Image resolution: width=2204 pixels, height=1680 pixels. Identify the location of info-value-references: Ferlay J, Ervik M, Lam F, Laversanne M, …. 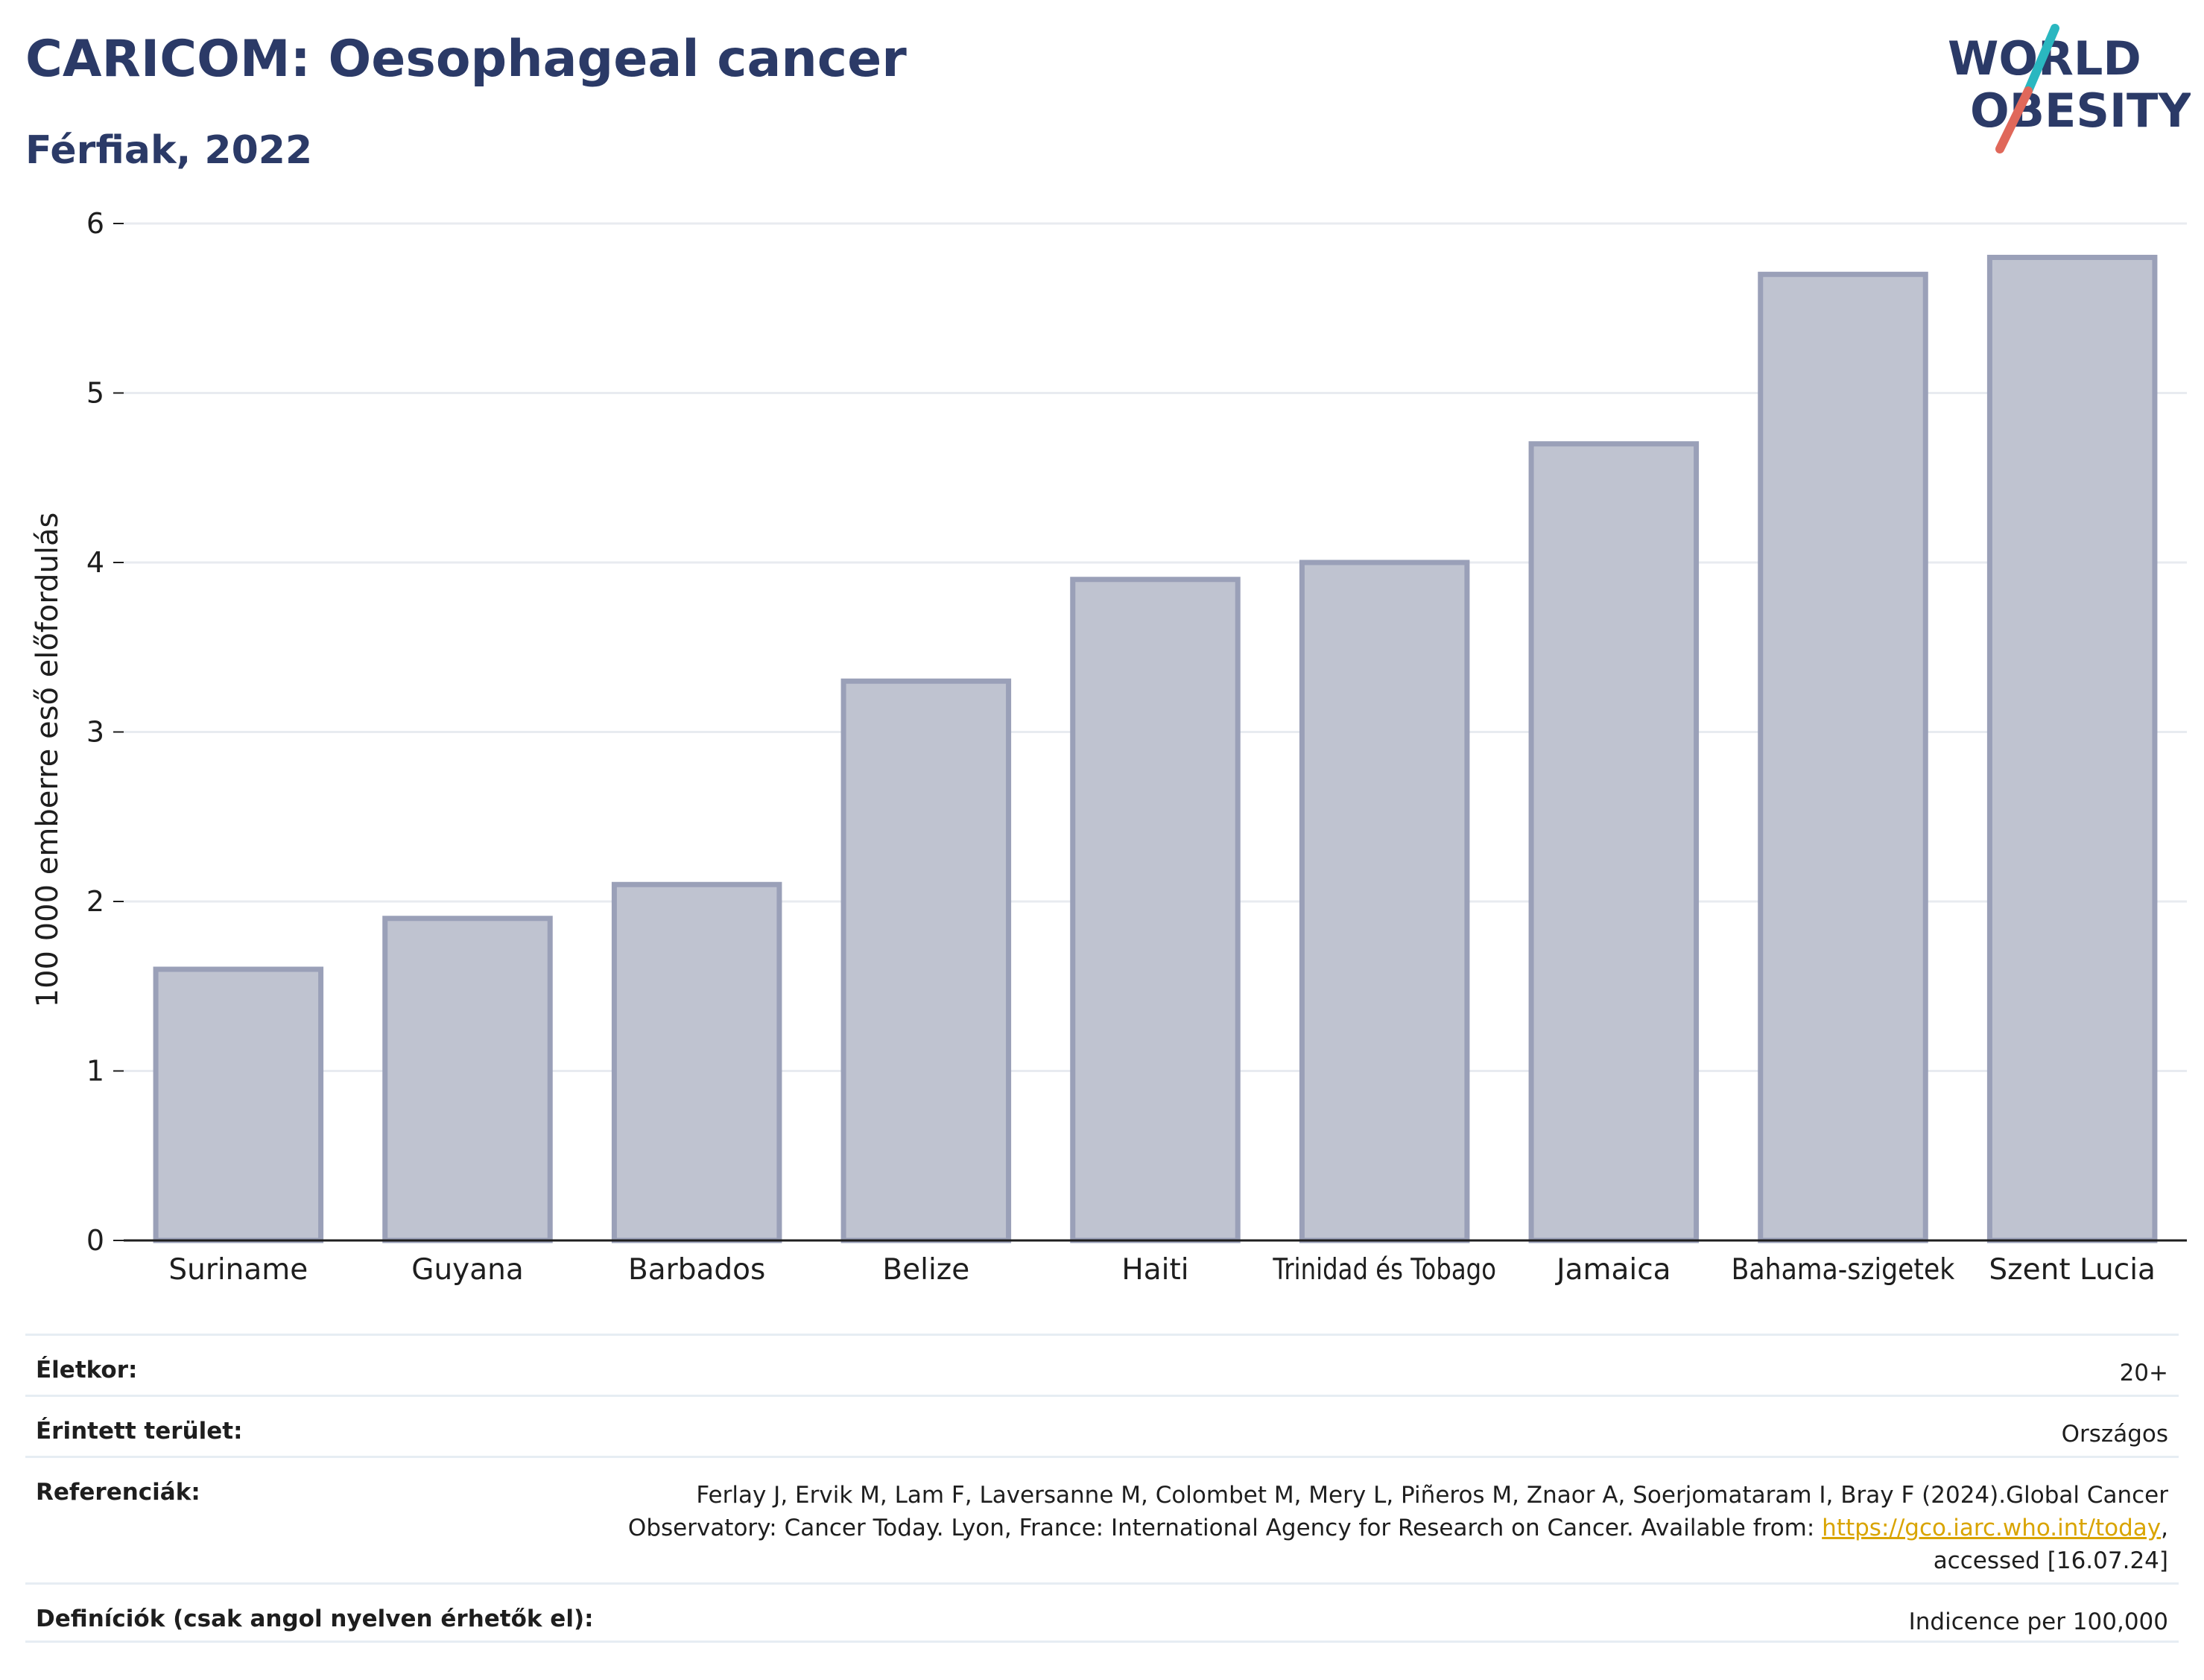
(1398, 1528).